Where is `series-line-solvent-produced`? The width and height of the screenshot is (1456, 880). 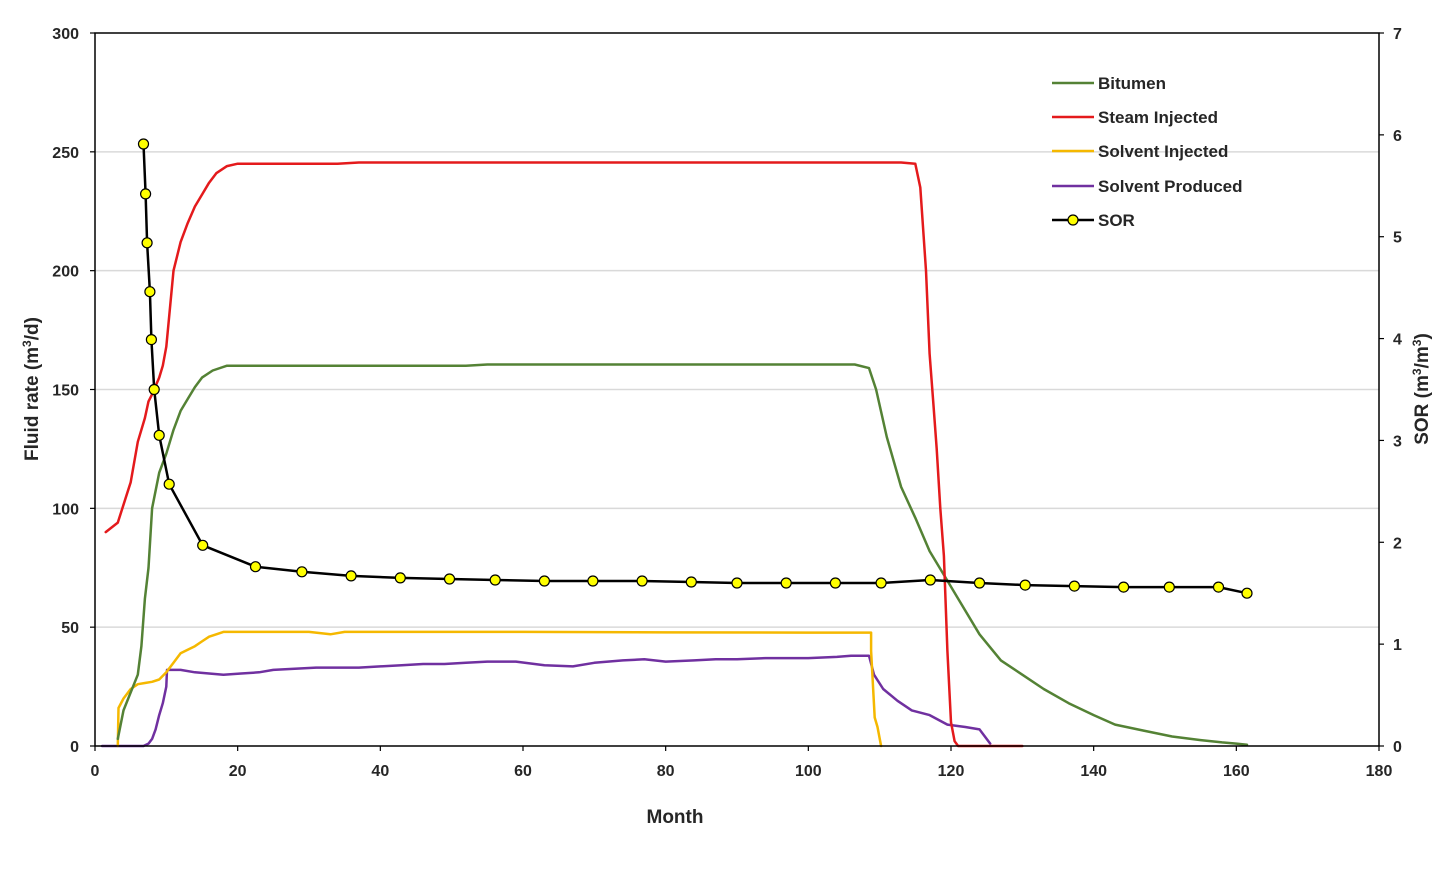
series-line-solvent-produced is located at coordinates (546, 701).